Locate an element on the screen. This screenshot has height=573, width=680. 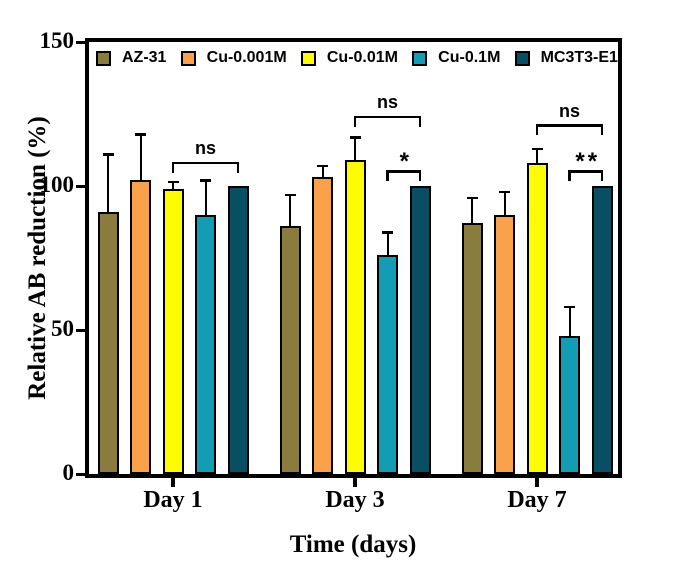
chart-legend: AZ-31 Cu-0.001M Cu-0.01M Cu-0.1M MC3T3-E1 is located at coordinates (357, 58).